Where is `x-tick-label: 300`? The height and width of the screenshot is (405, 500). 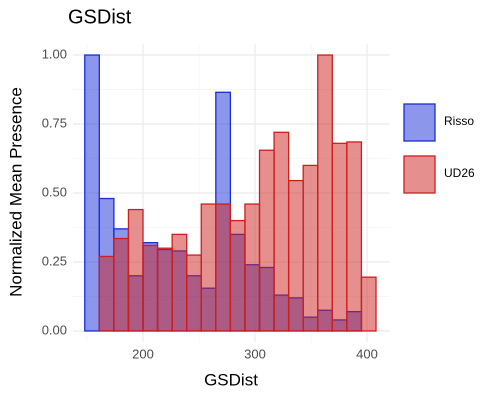
x-tick-label: 300 is located at coordinates (255, 353).